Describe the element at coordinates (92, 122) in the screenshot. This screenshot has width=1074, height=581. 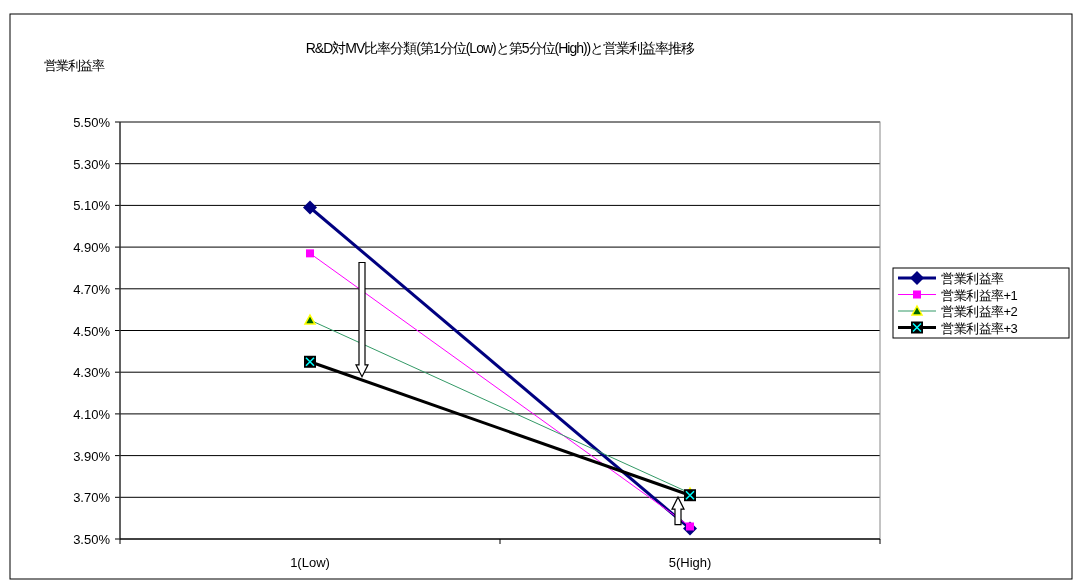
I see `y-tick-label: 5.50%` at that location.